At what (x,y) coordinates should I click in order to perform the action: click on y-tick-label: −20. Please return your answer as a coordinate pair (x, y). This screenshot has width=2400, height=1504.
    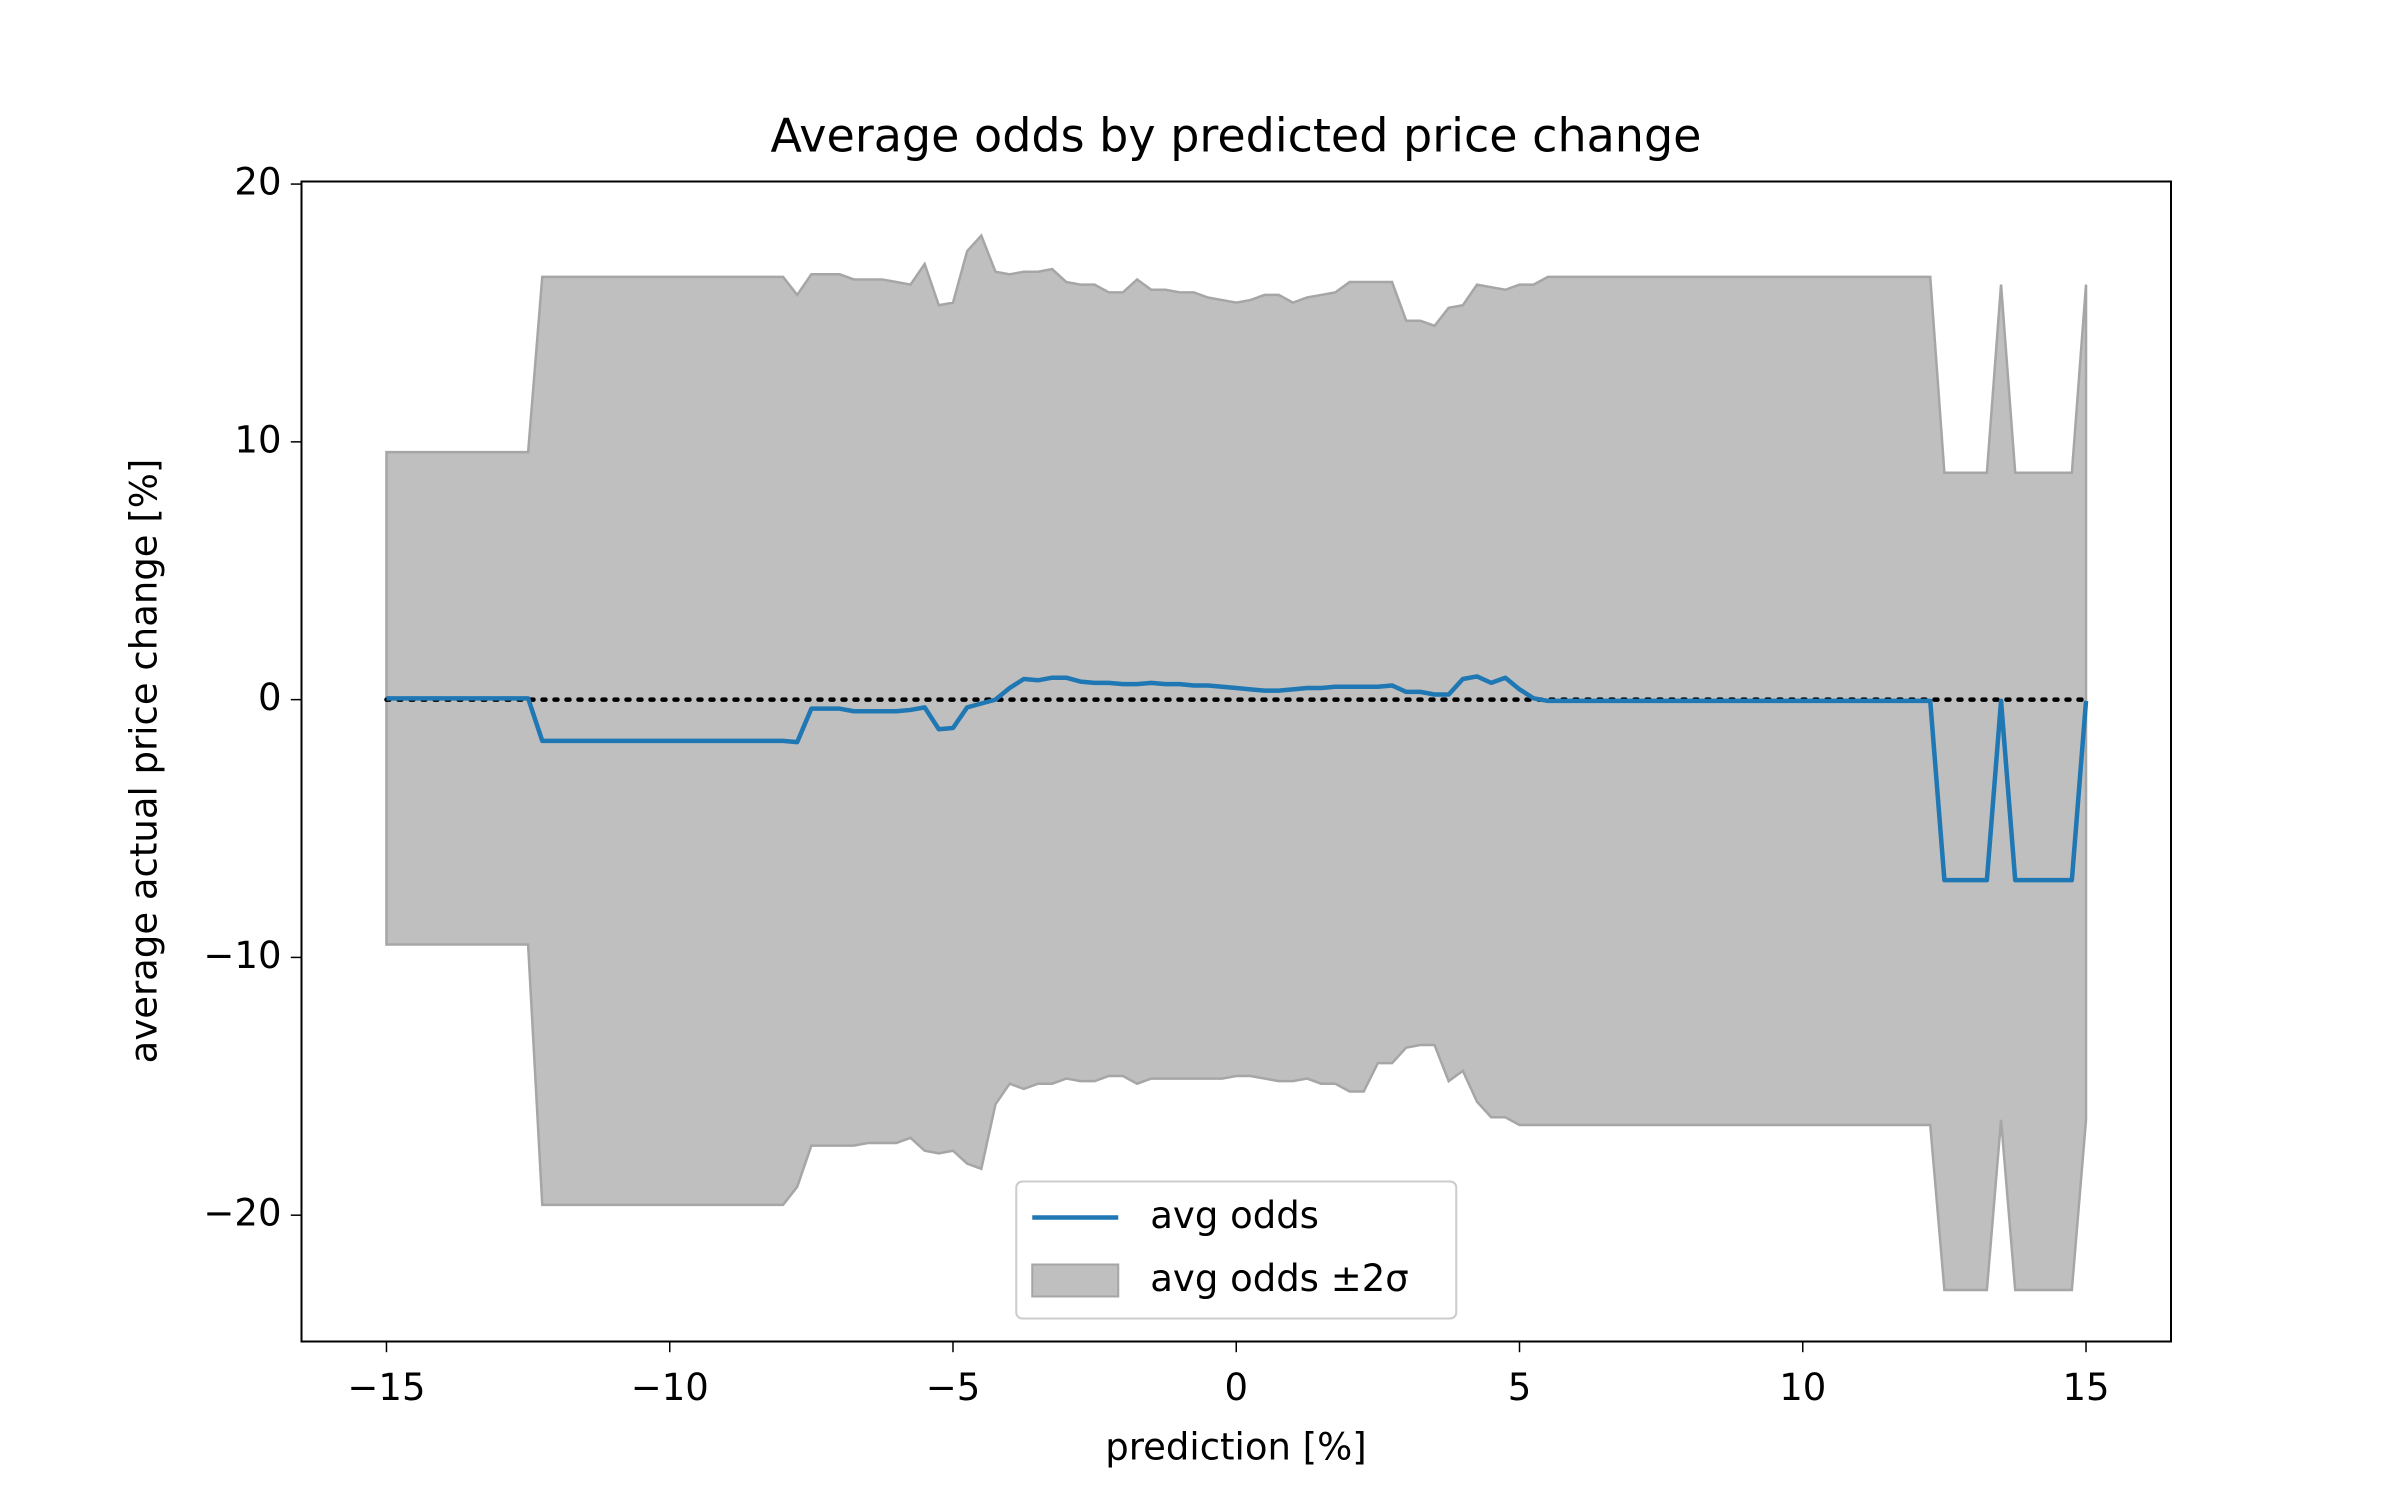
    Looking at the image, I should click on (242, 1213).